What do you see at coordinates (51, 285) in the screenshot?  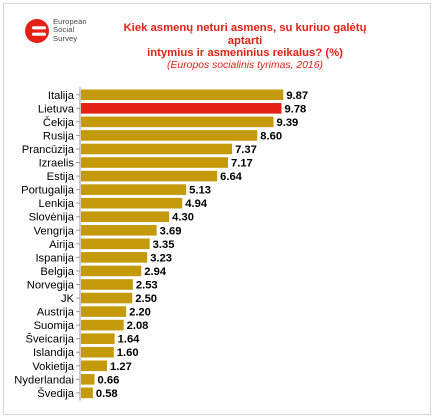 I see `category-label: Norvegija` at bounding box center [51, 285].